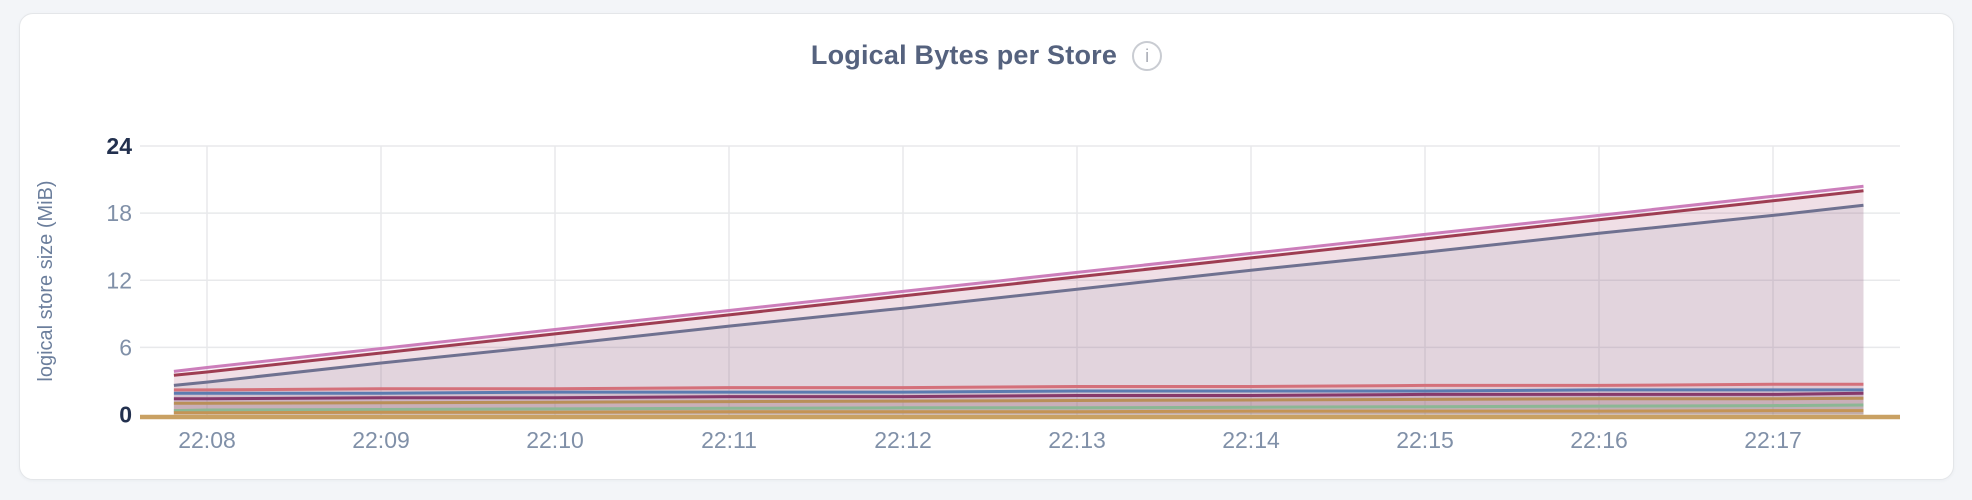  Describe the element at coordinates (1077, 440) in the screenshot. I see `x-tick-label: 22:13` at that location.